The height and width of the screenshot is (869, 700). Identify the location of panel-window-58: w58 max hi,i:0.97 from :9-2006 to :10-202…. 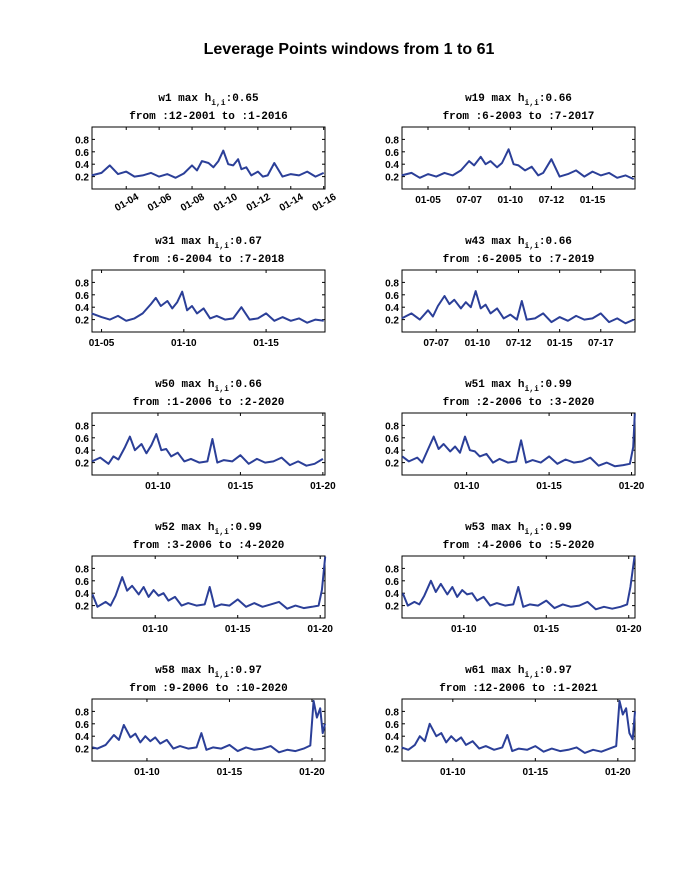
(200, 721).